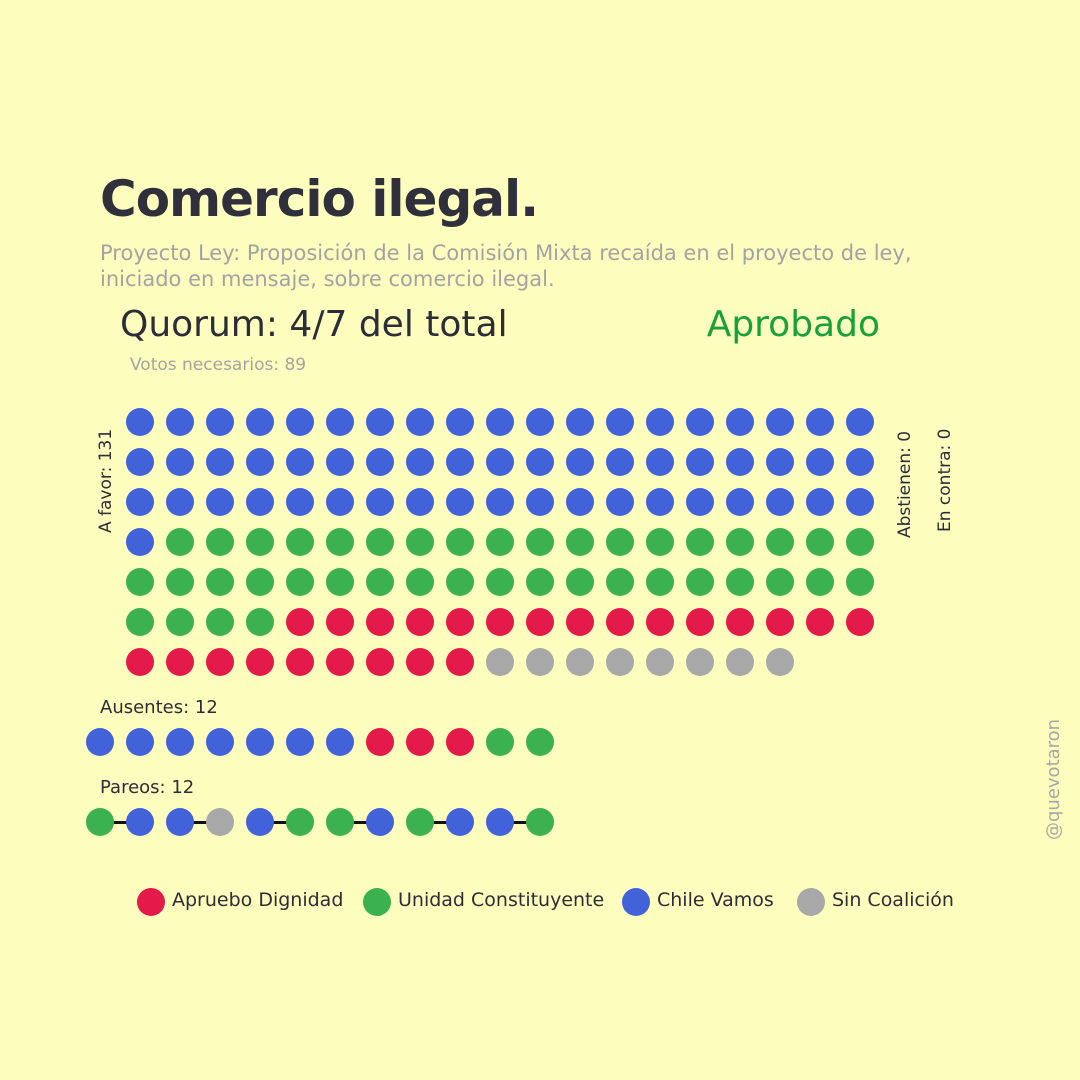 The width and height of the screenshot is (1080, 1080). I want to click on en-contra-label: En contra: 0, so click(945, 480).